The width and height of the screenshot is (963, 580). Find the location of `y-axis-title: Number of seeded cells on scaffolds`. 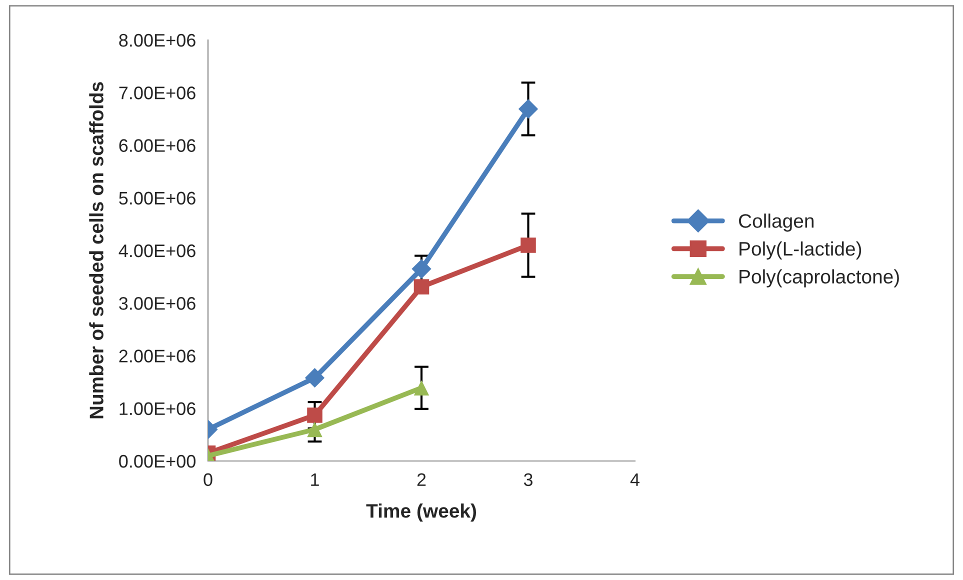

y-axis-title: Number of seeded cells on scaffolds is located at coordinates (96, 250).